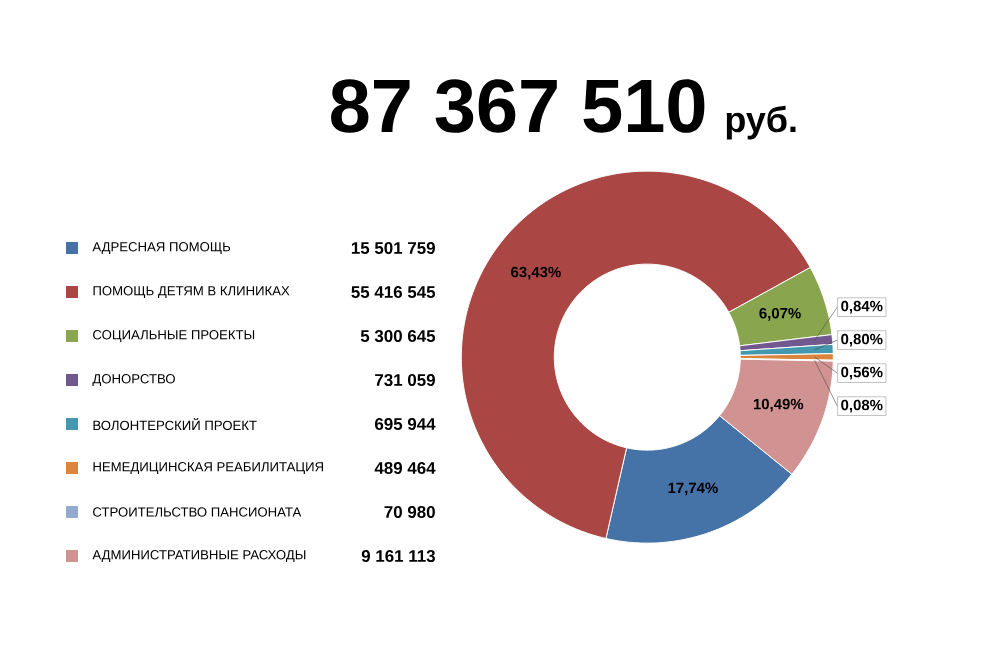  Describe the element at coordinates (405, 468) in the screenshot. I see `text: 489 464` at that location.